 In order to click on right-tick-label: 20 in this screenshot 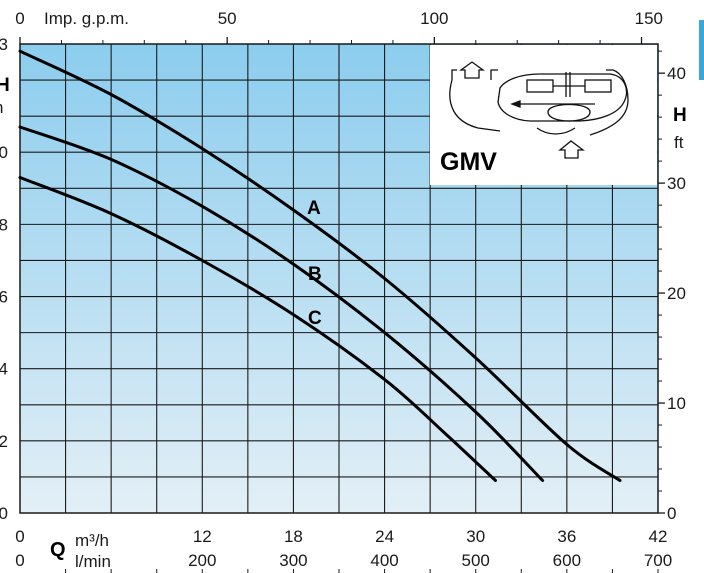, I will do `click(676, 293)`.